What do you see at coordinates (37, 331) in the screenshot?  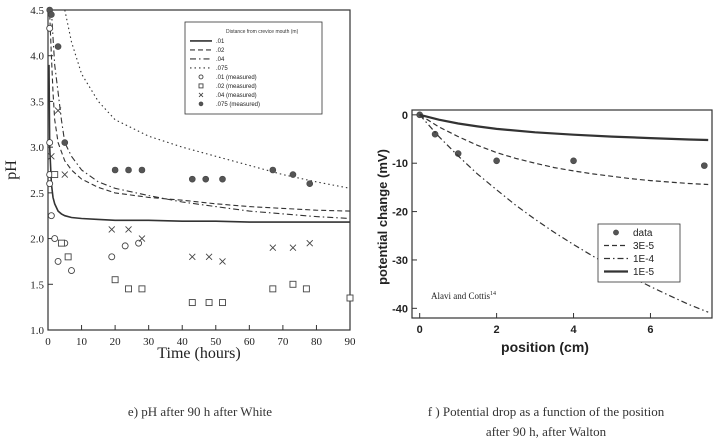 I see `y-tick-label: 1.0` at bounding box center [37, 331].